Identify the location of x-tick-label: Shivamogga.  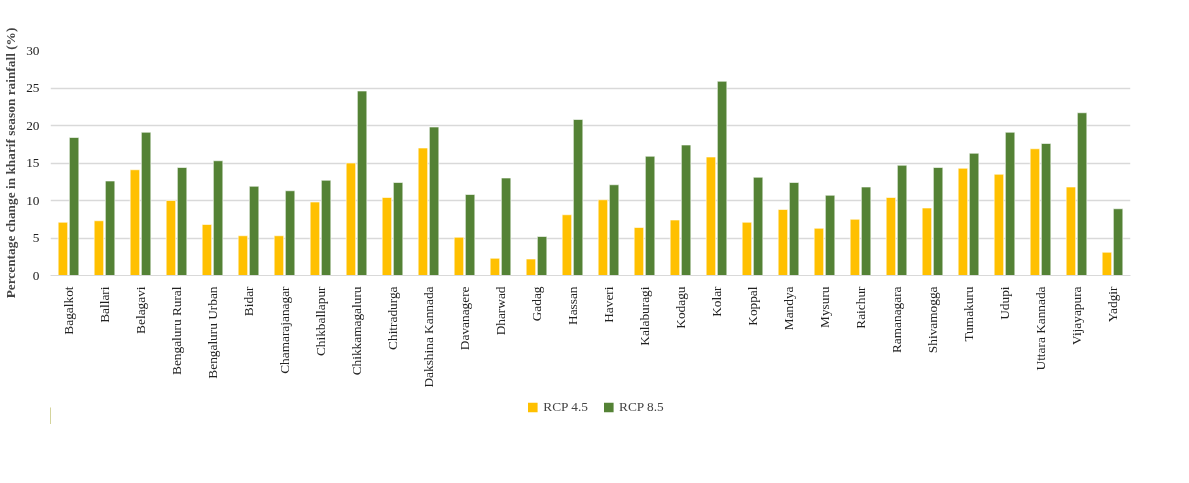
(932, 320).